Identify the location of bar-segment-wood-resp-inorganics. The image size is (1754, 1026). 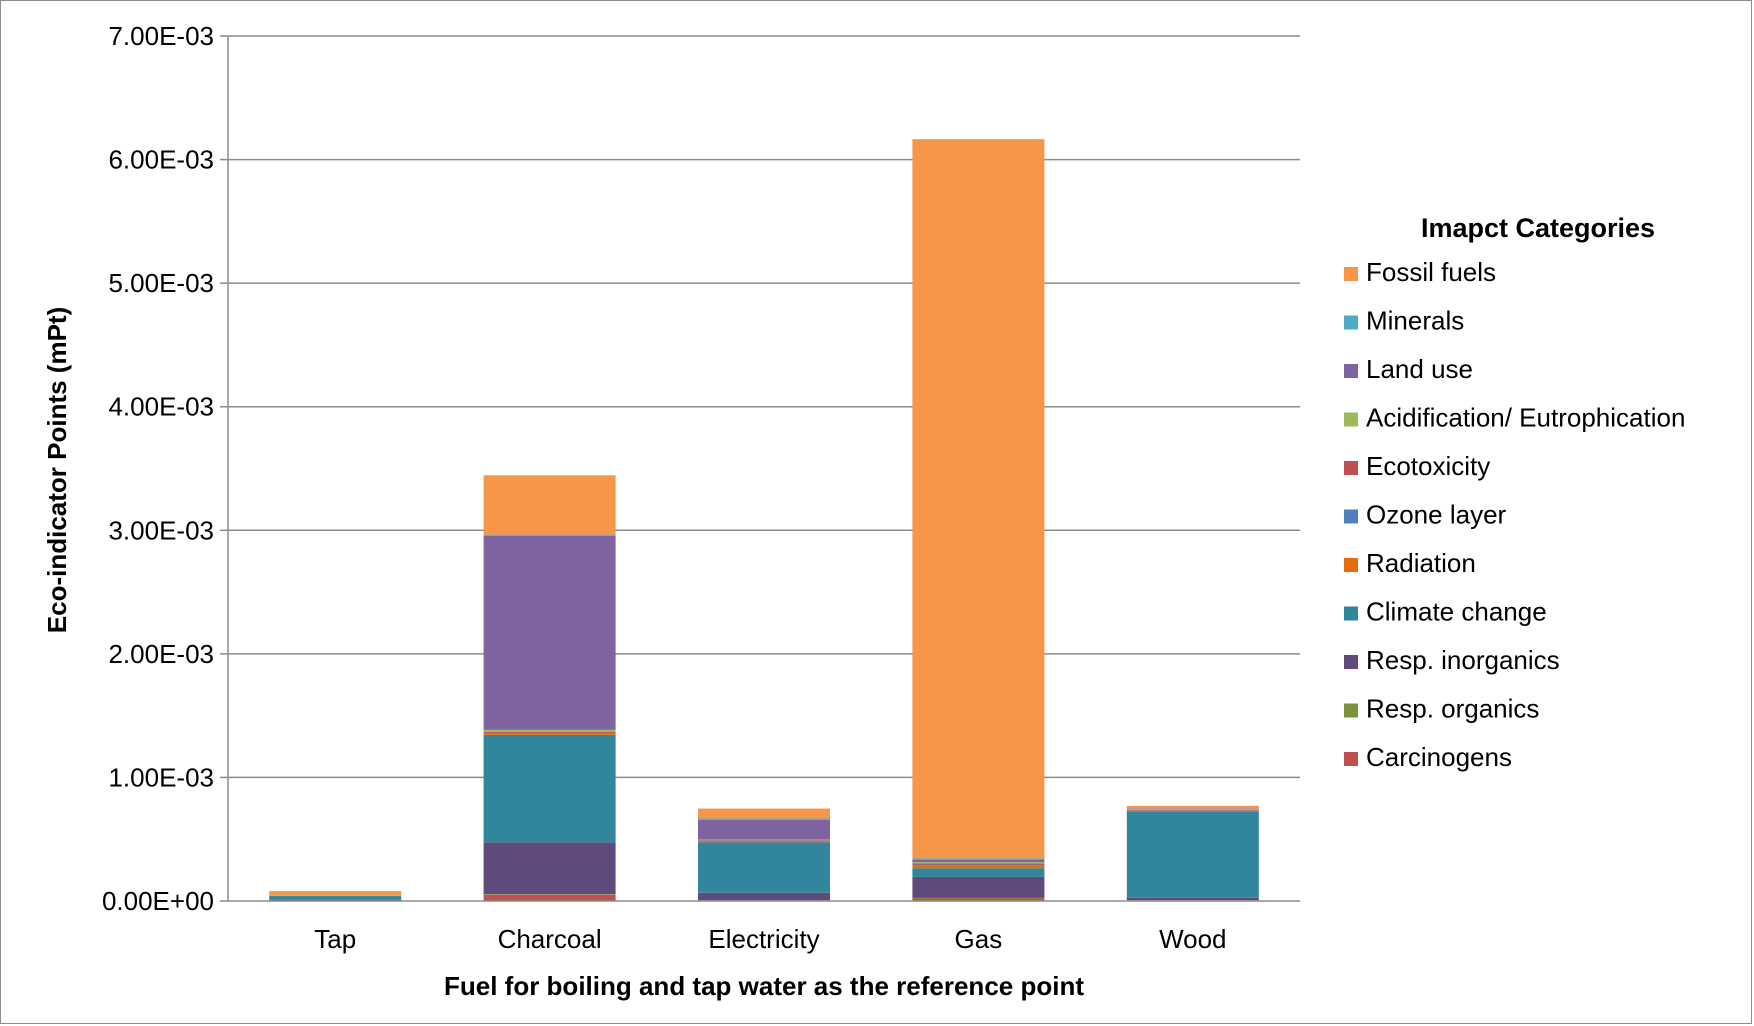
(1192, 899).